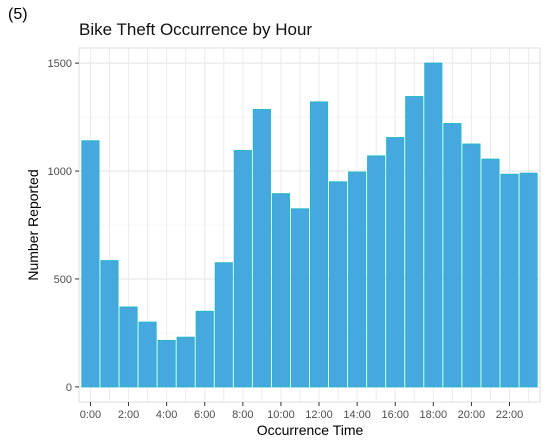 The width and height of the screenshot is (550, 445). What do you see at coordinates (319, 415) in the screenshot?
I see `x-tick-label: 12:00` at bounding box center [319, 415].